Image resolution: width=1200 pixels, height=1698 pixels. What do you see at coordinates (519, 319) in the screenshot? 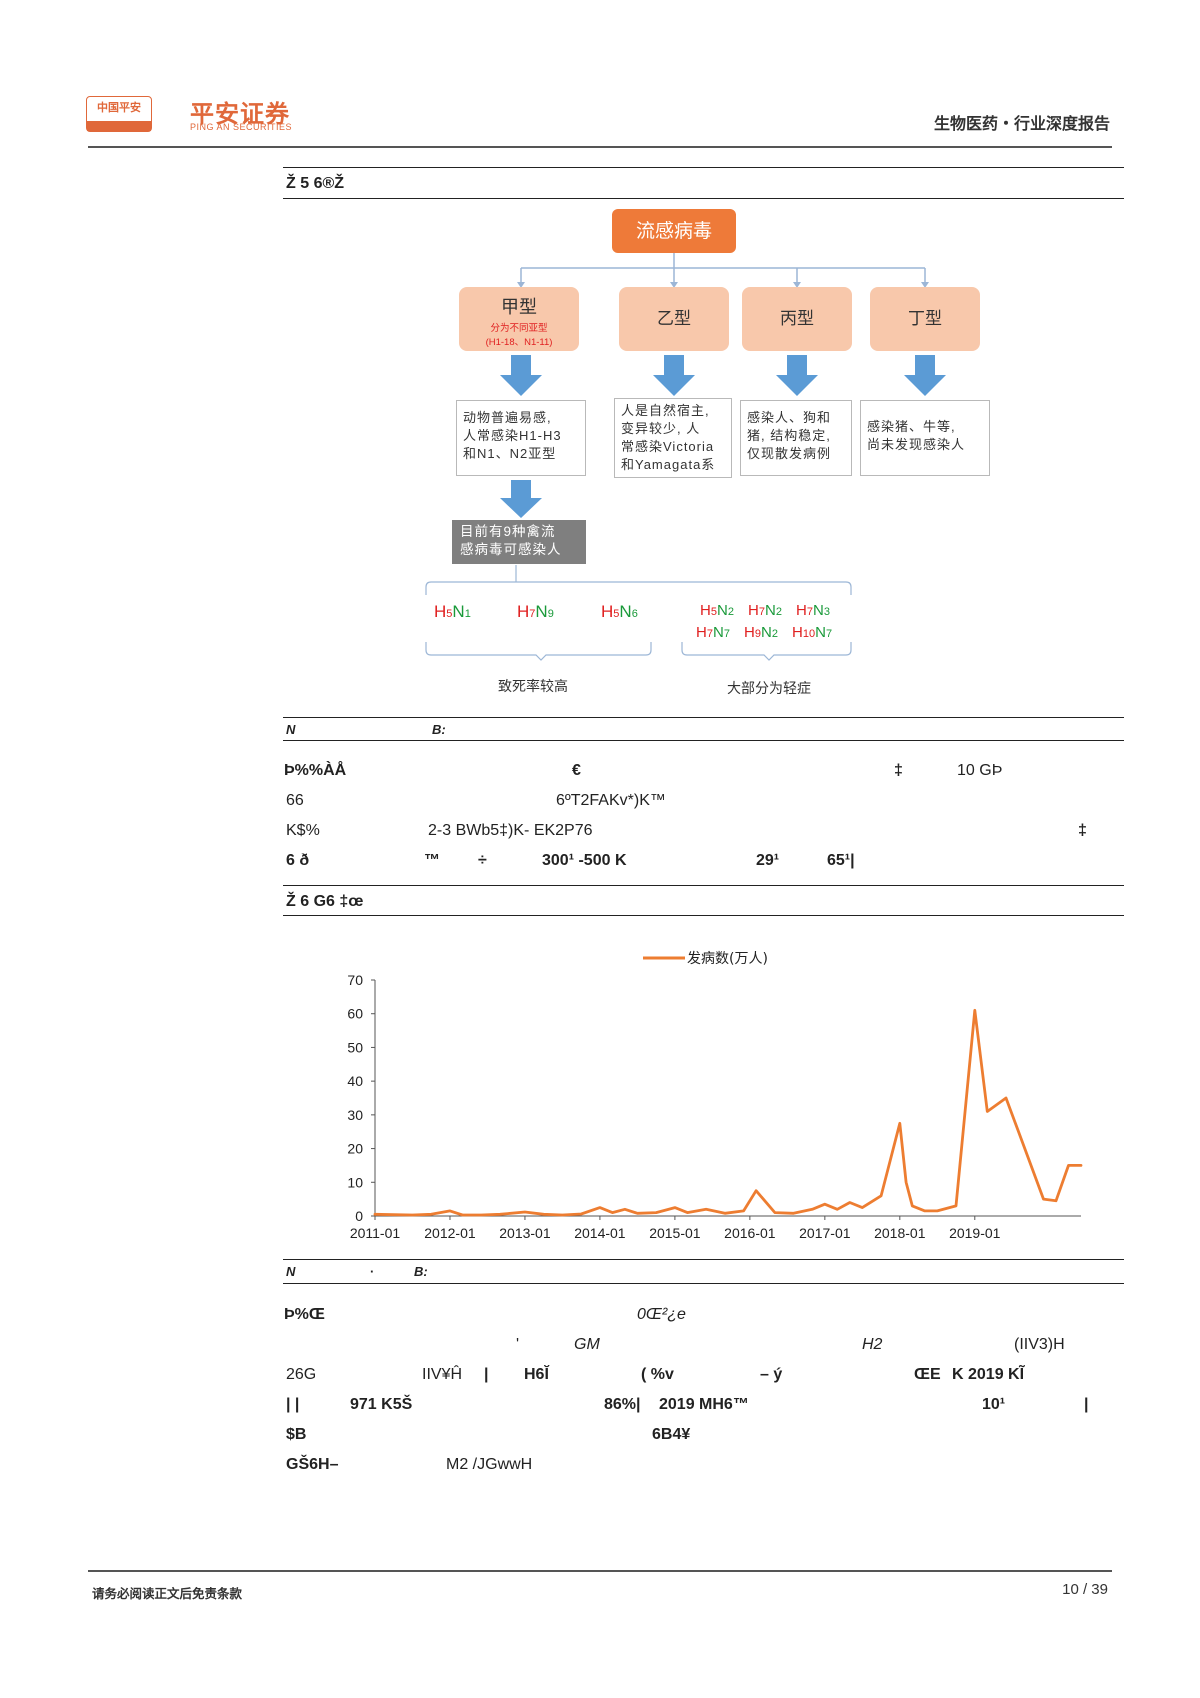
I see `type-a-node: 甲型 分为不同亚型 (H1-18、N1-11)` at bounding box center [519, 319].